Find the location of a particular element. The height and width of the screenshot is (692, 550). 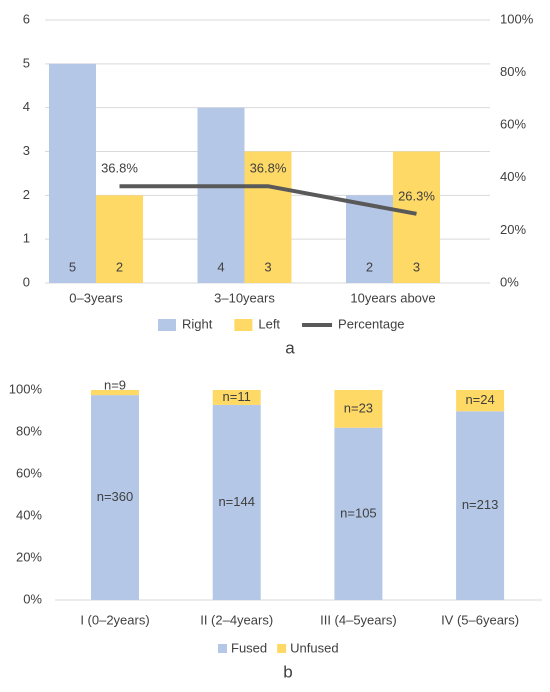

x-tick-label: I (0–2years) is located at coordinates (114, 619).